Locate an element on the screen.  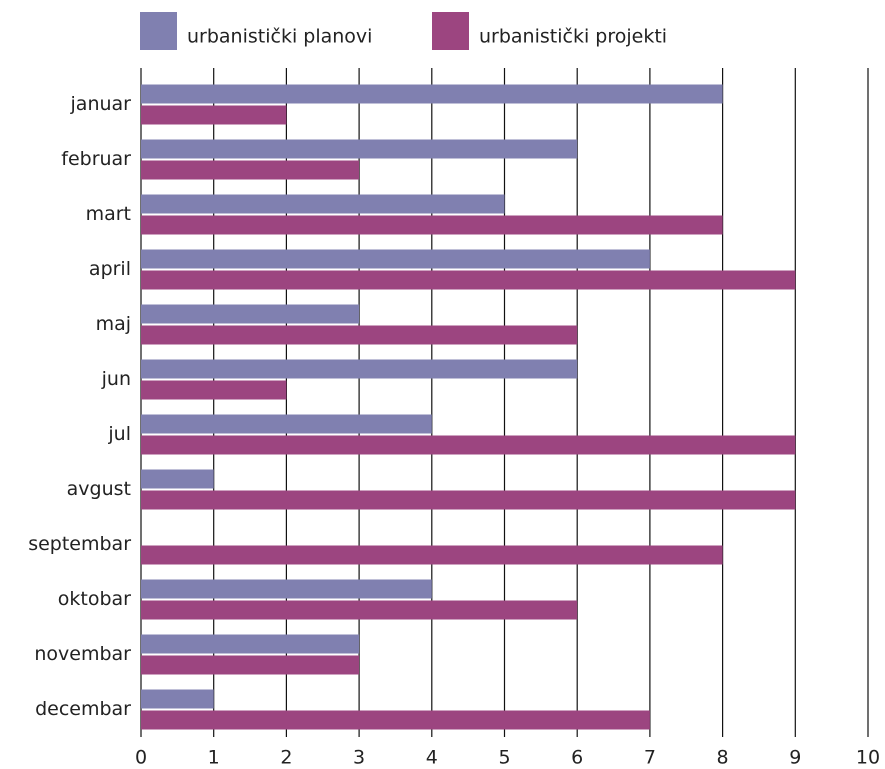
x-tick-label: 10 is located at coordinates (868, 758).